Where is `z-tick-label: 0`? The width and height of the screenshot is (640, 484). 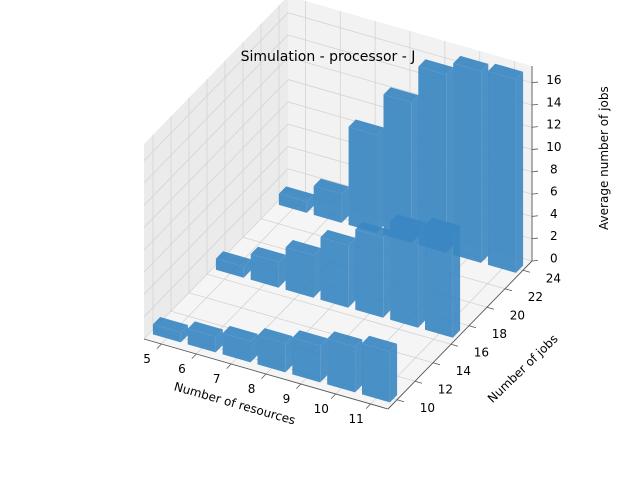 z-tick-label: 0 is located at coordinates (554, 258).